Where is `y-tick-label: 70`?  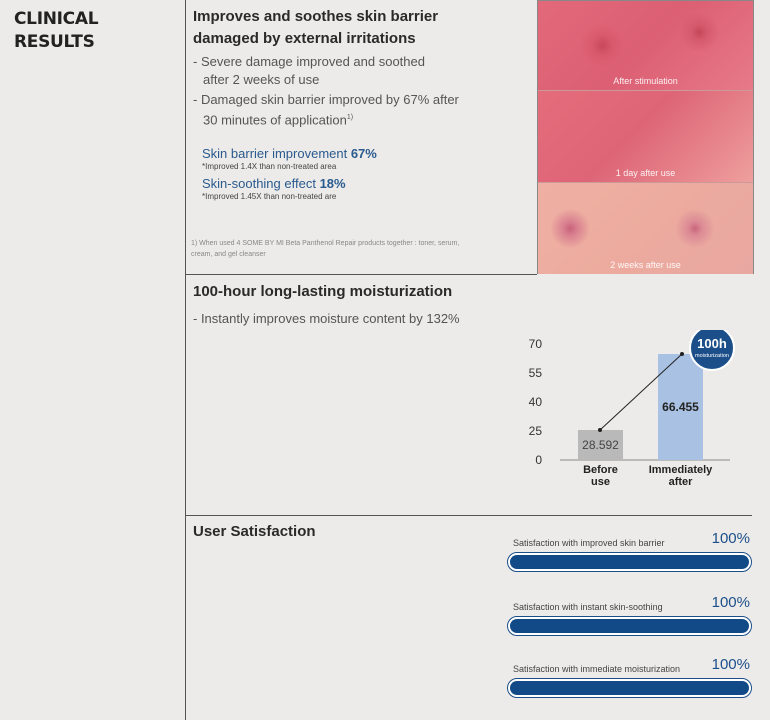
y-tick-label: 70 is located at coordinates (536, 344).